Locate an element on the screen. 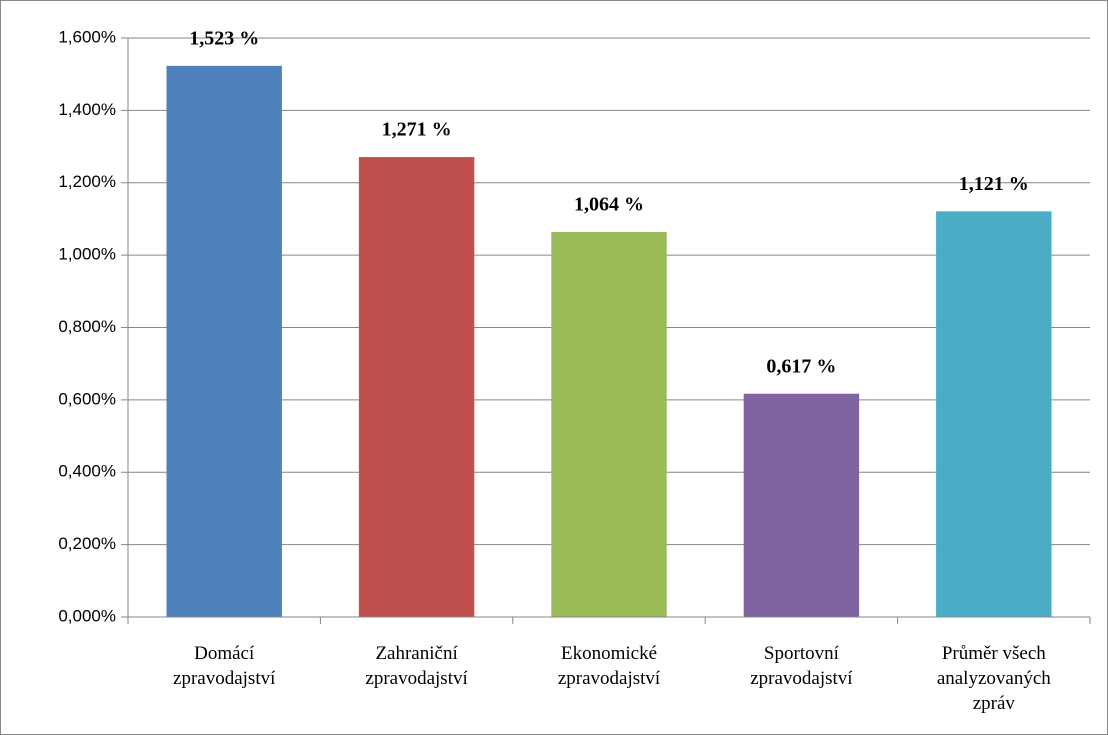 This screenshot has height=735, width=1108. y-tick-label: 1,400% is located at coordinates (87, 109).